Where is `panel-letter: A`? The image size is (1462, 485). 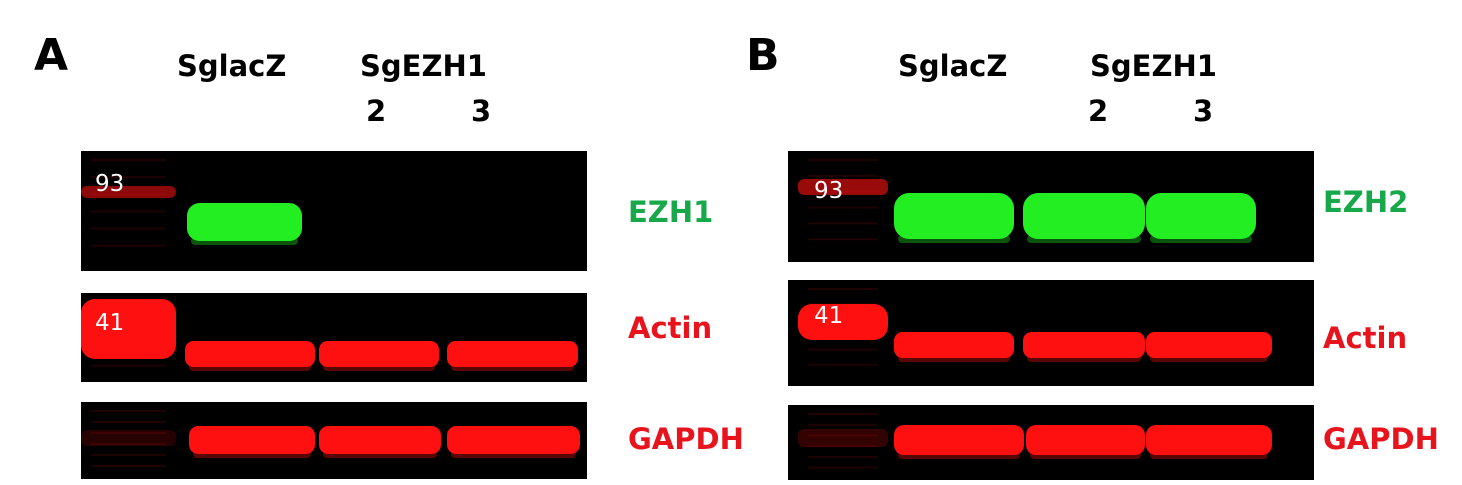
panel-letter: A is located at coordinates (51, 55).